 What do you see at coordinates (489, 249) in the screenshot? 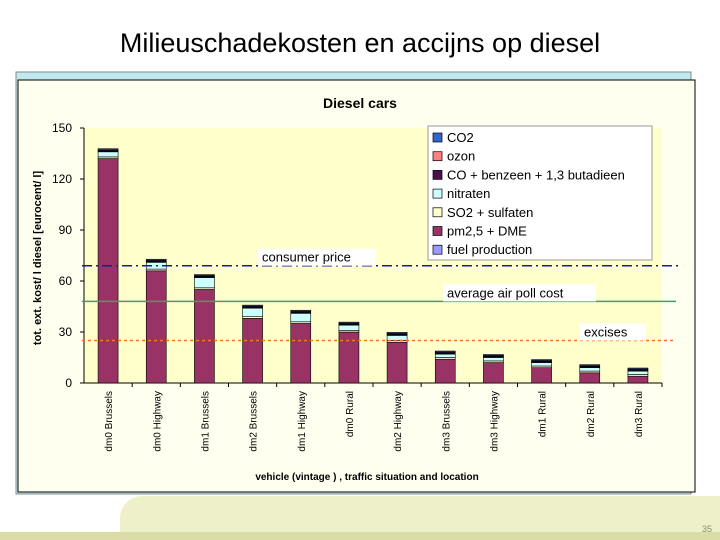
I see `legend-entry: fuel production` at bounding box center [489, 249].